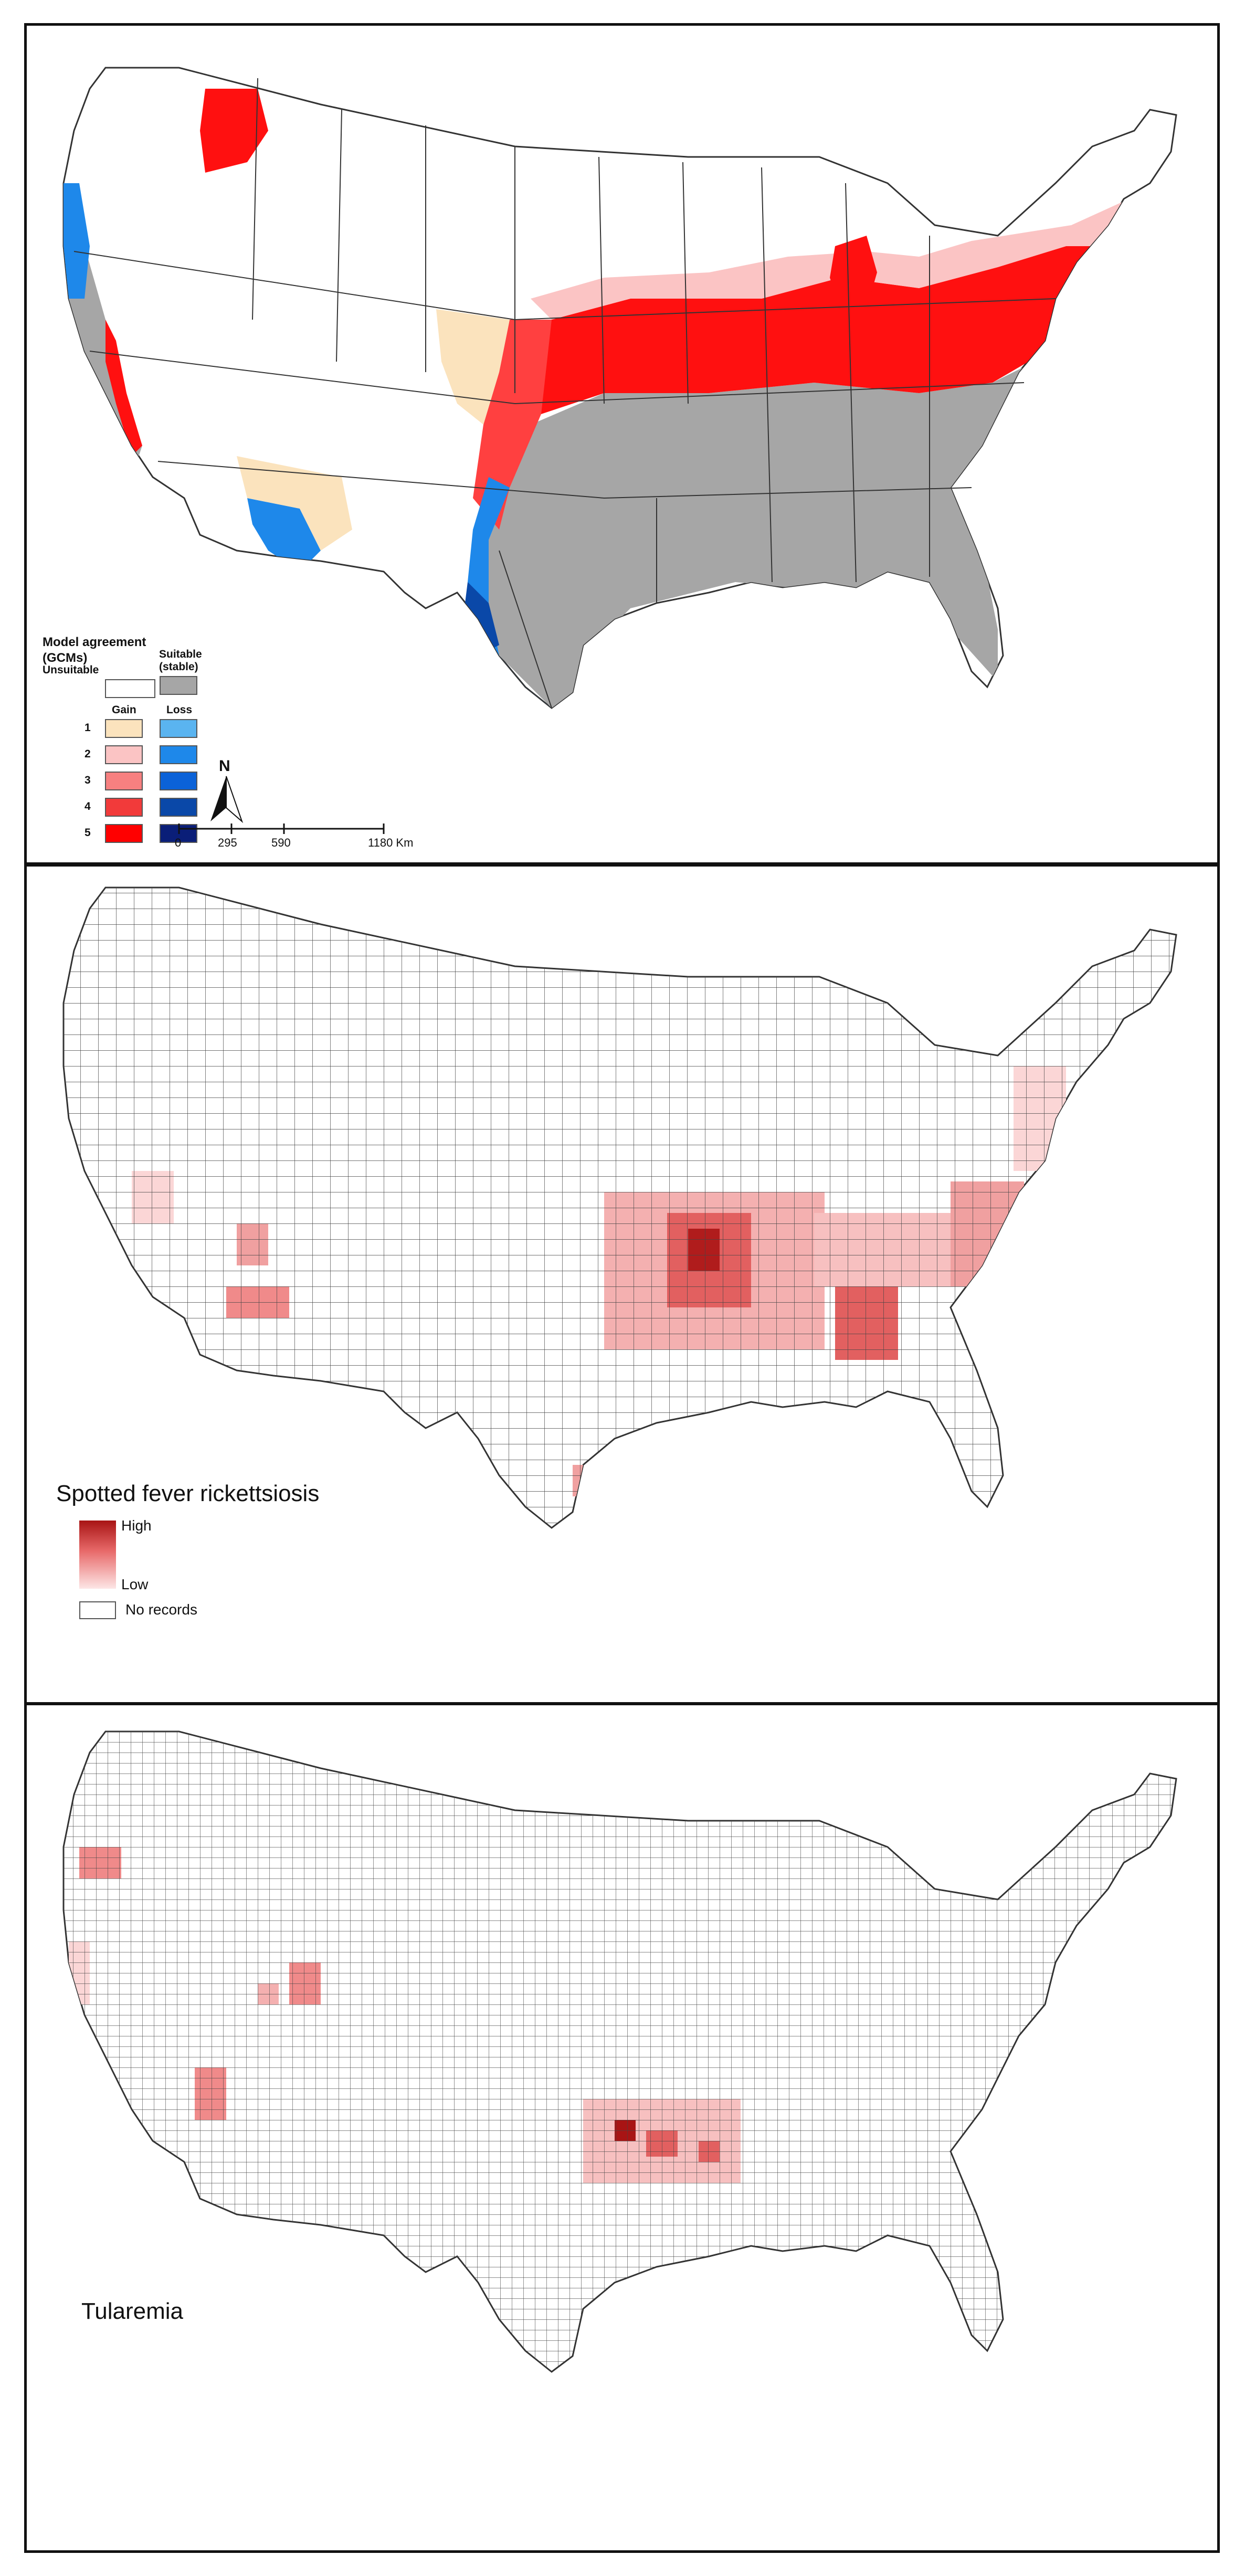 Image resolution: width=1245 pixels, height=2576 pixels. Describe the element at coordinates (151, 759) in the screenshot. I see `legend-swatches` at that location.